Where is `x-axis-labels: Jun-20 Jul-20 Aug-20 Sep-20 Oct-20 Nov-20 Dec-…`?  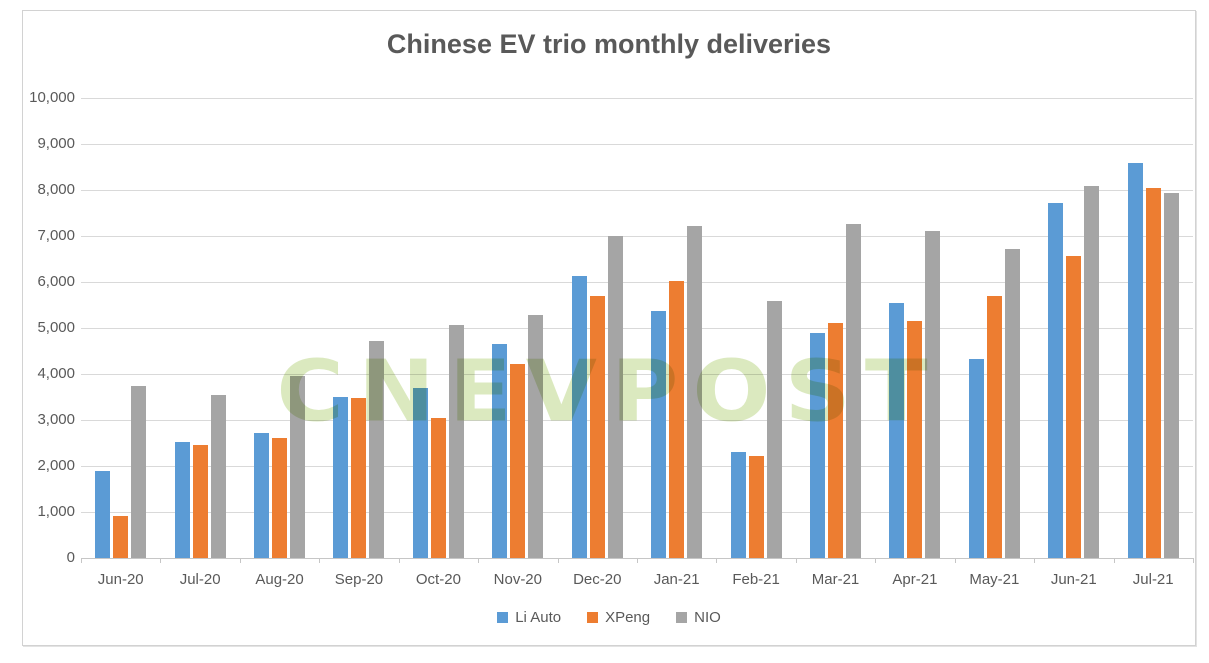 x-axis-labels: Jun-20 Jul-20 Aug-20 Sep-20 Oct-20 Nov-20 Dec-… is located at coordinates (637, 579).